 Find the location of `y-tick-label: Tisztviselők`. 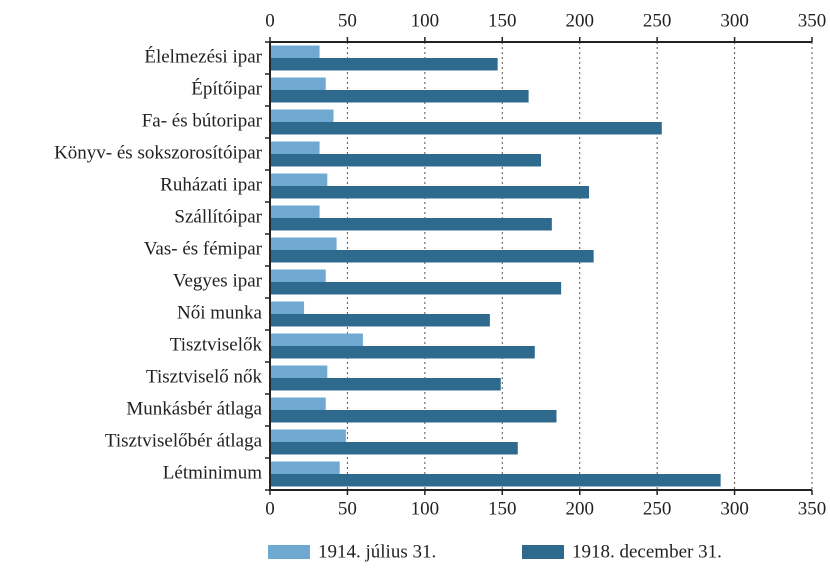

y-tick-label: Tisztviselők is located at coordinates (216, 344).